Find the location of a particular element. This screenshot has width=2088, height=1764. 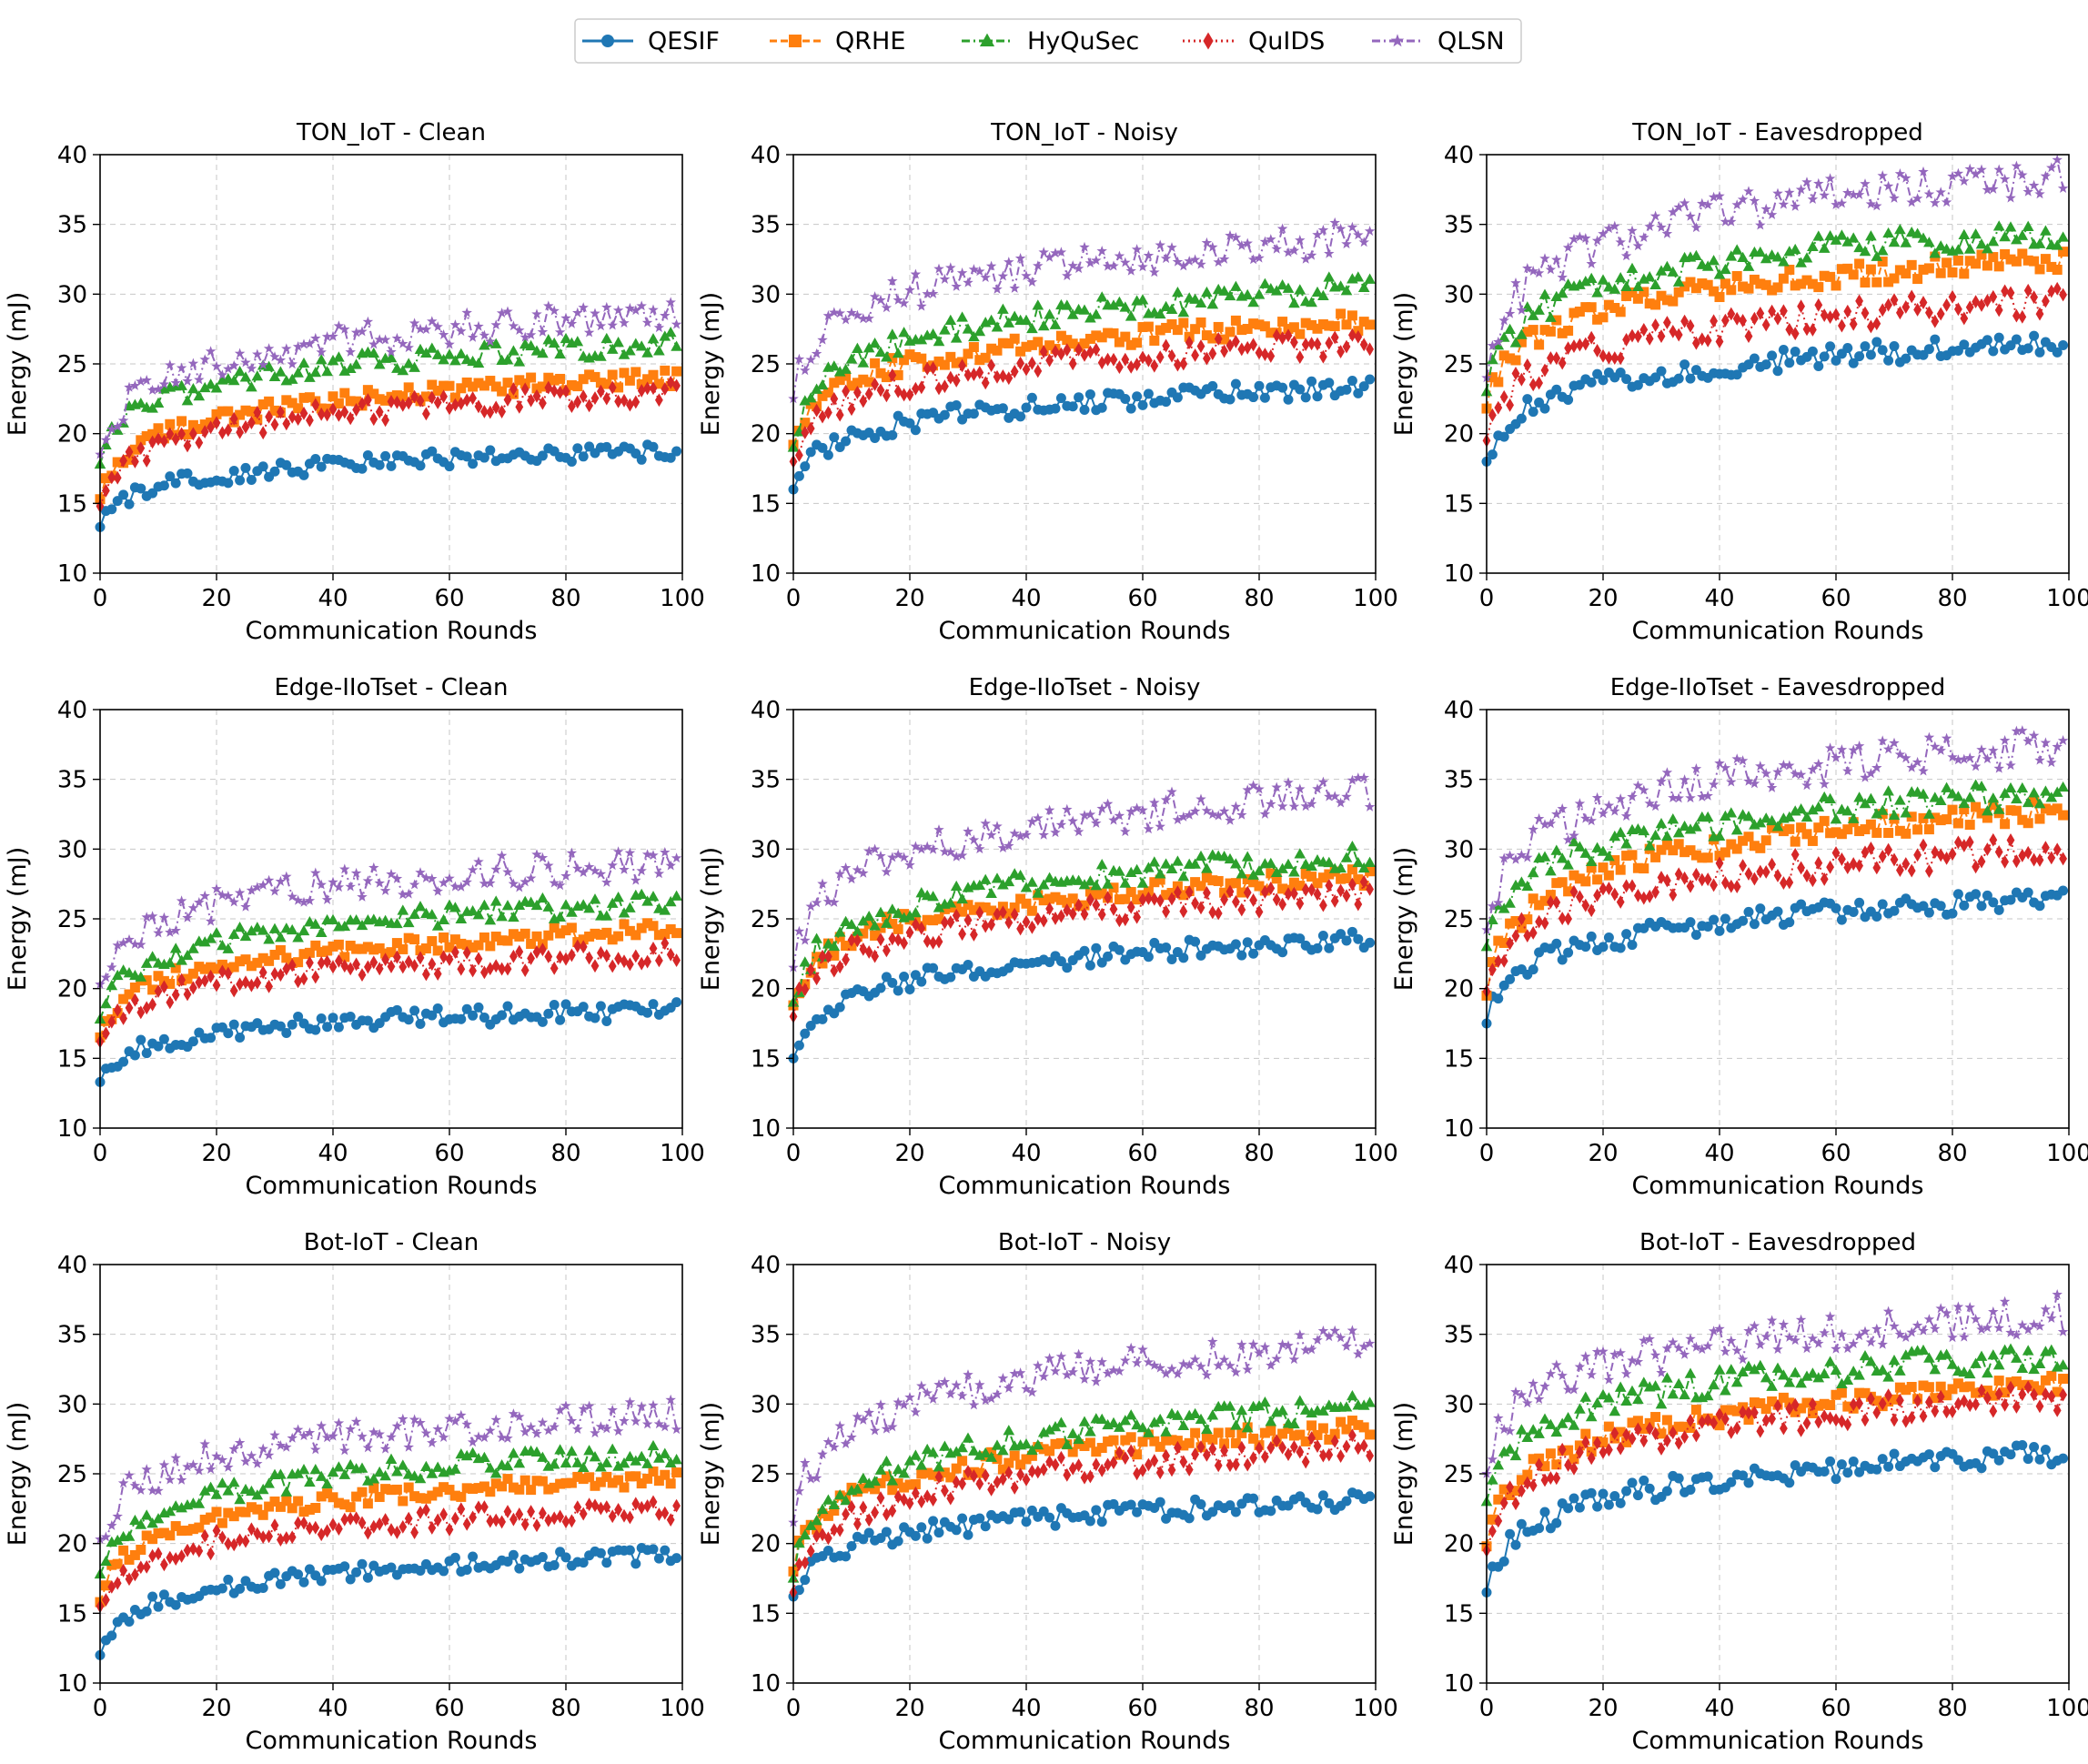

series-qrhe is located at coordinates (1775, 1461).